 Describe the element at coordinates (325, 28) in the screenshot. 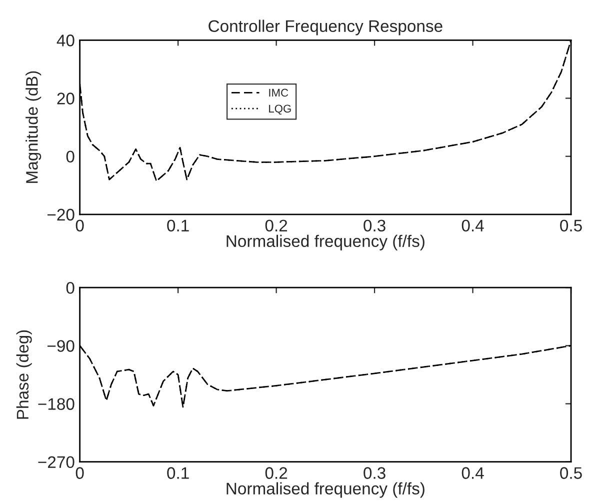

I see `chart-title: Controller Frequency Response` at that location.